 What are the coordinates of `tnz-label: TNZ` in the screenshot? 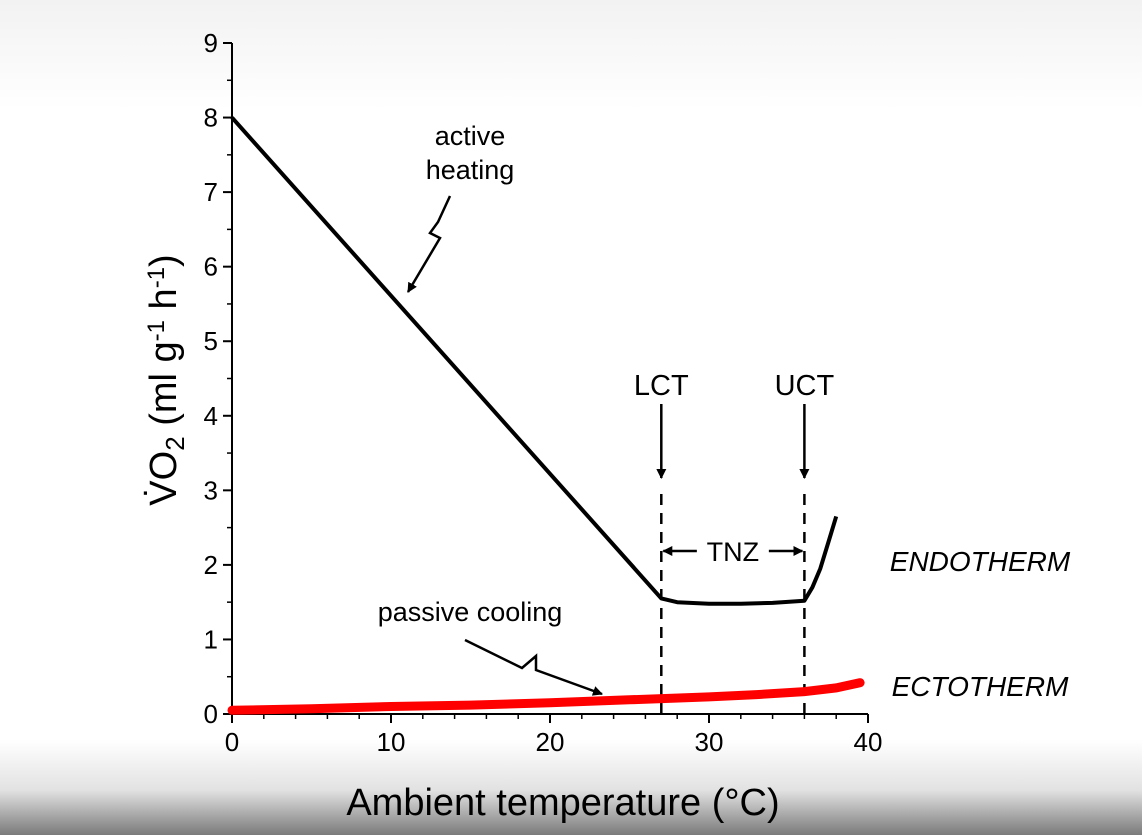 It's located at (733, 552).